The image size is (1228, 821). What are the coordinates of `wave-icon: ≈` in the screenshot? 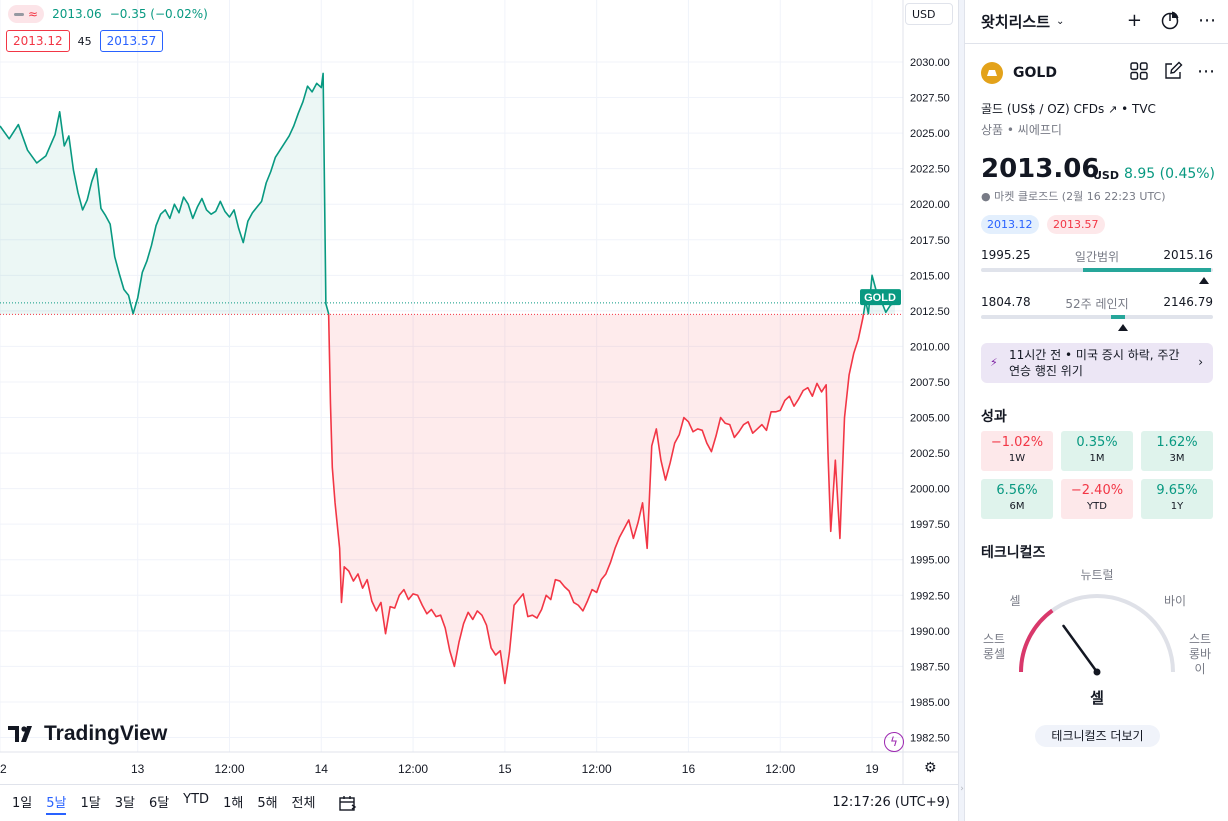 It's located at (33, 14).